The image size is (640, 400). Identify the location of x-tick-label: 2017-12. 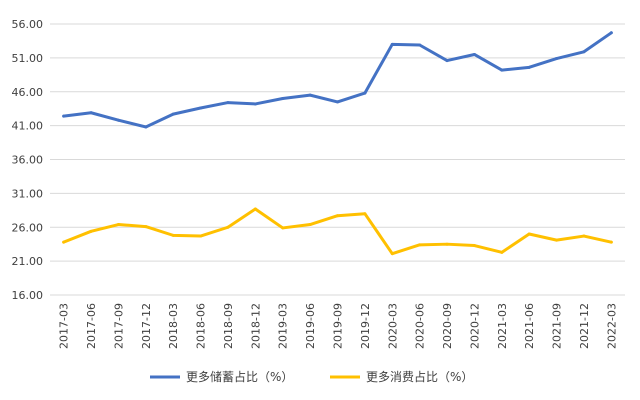
(146, 326).